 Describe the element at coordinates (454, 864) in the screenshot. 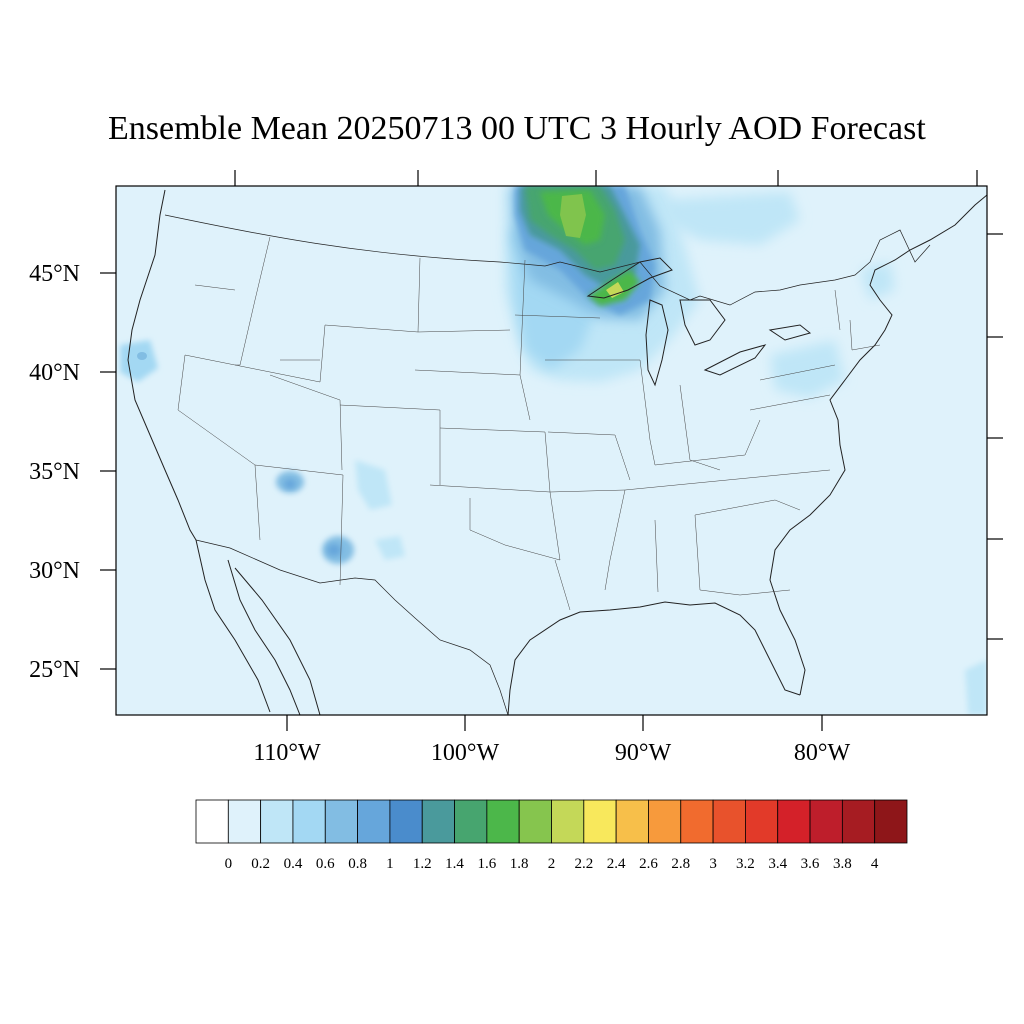

I see `colorbar-label: 1.4` at that location.